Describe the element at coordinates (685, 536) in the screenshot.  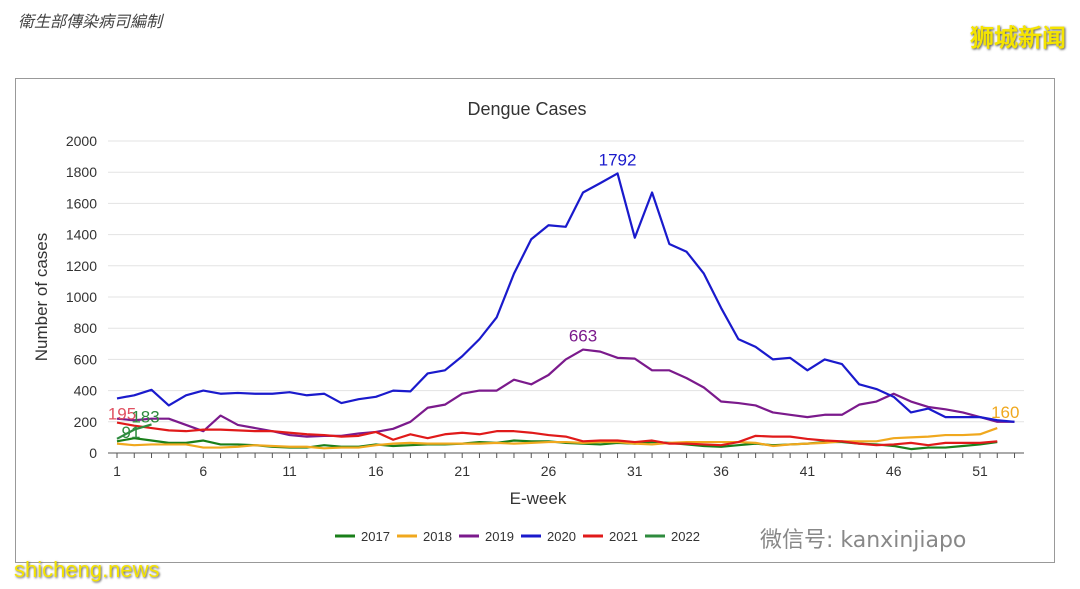
I see `legend-label-2022: 2022` at that location.